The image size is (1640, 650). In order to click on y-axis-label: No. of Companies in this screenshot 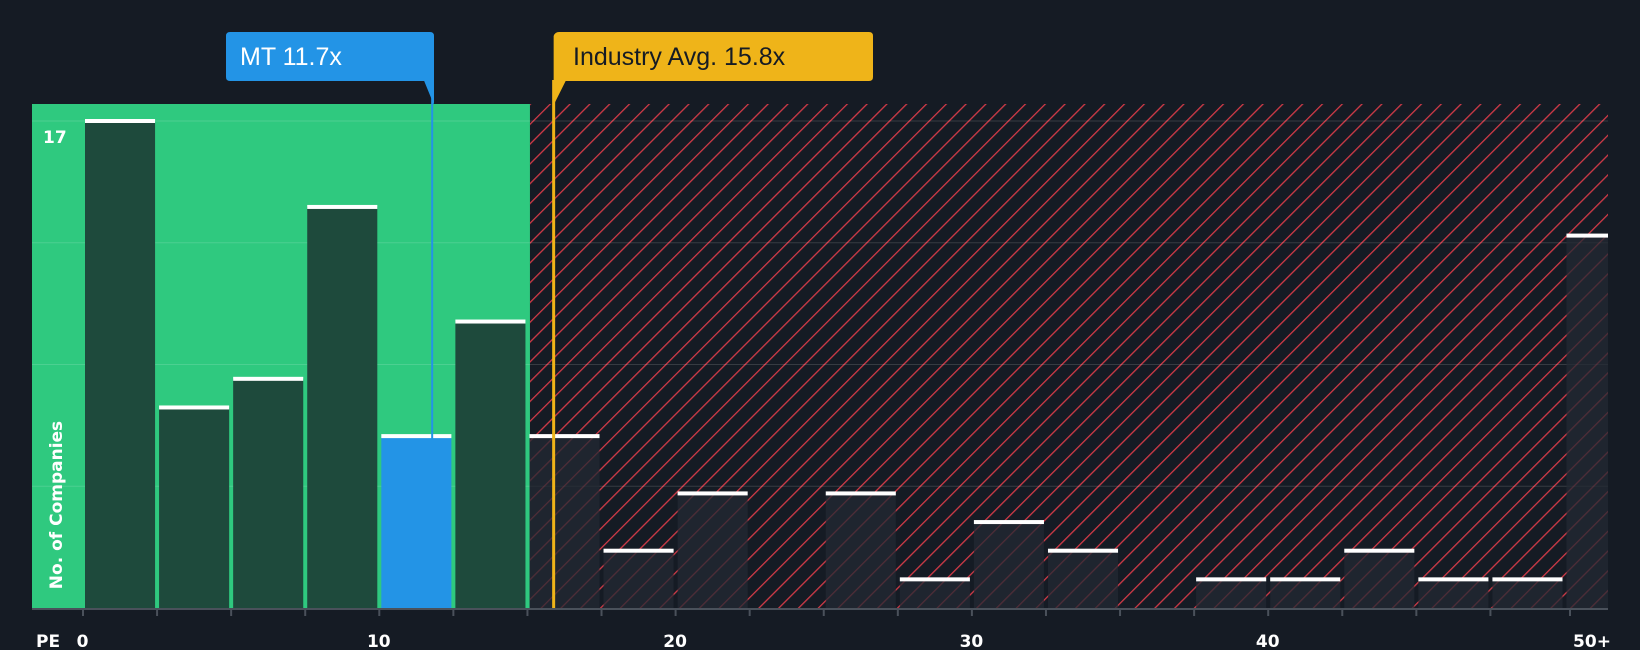, I will do `click(57, 505)`.